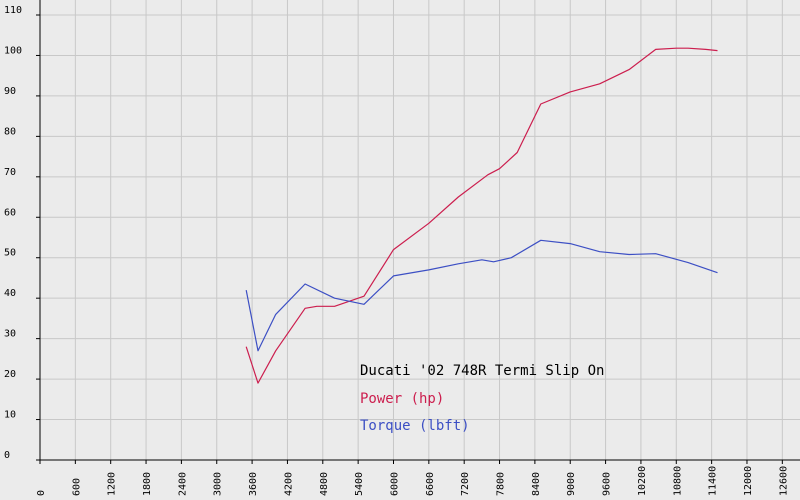 The width and height of the screenshot is (800, 500). I want to click on legend-power-label: Power (hp), so click(402, 399).